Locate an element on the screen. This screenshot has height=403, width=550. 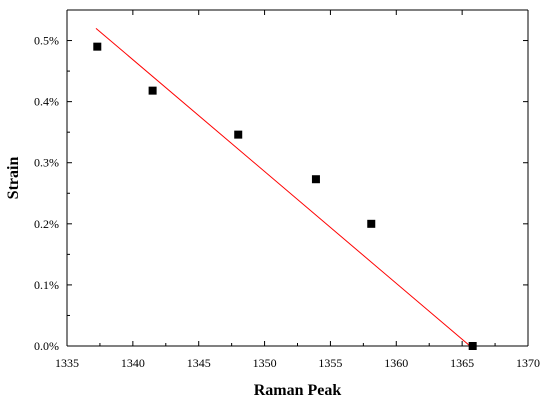
y-tick-label: 0.0% is located at coordinates (46, 346).